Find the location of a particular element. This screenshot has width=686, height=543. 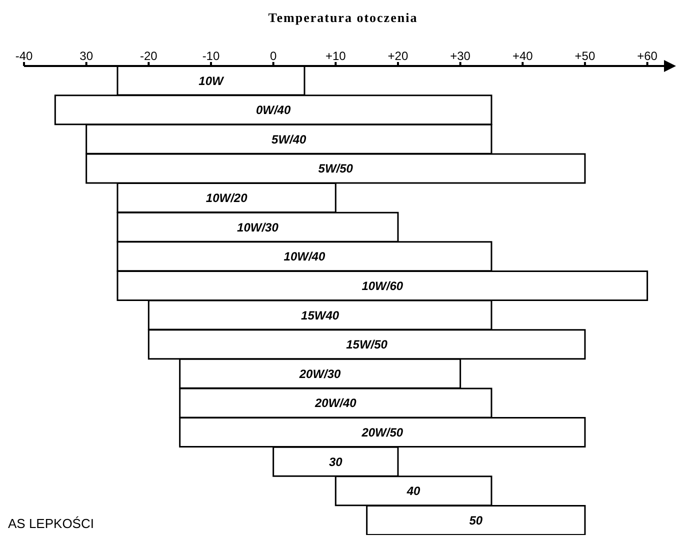

y-tick-label: 40 is located at coordinates (413, 491).